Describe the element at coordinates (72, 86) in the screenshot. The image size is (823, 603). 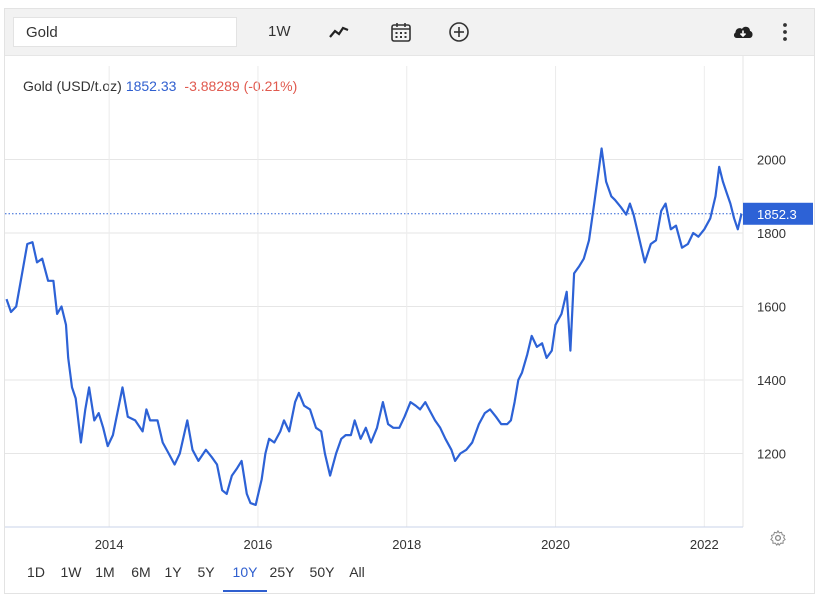
I see `legend-series-name: Gold (USD/t.oz)` at that location.